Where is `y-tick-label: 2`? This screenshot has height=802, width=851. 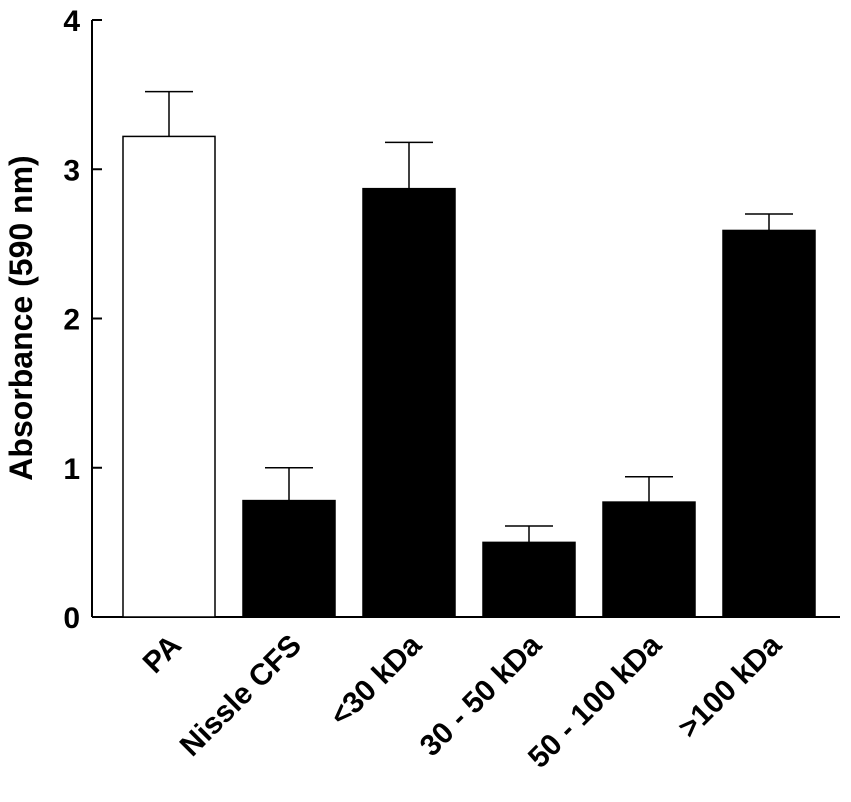
y-tick-label: 2 is located at coordinates (71, 320).